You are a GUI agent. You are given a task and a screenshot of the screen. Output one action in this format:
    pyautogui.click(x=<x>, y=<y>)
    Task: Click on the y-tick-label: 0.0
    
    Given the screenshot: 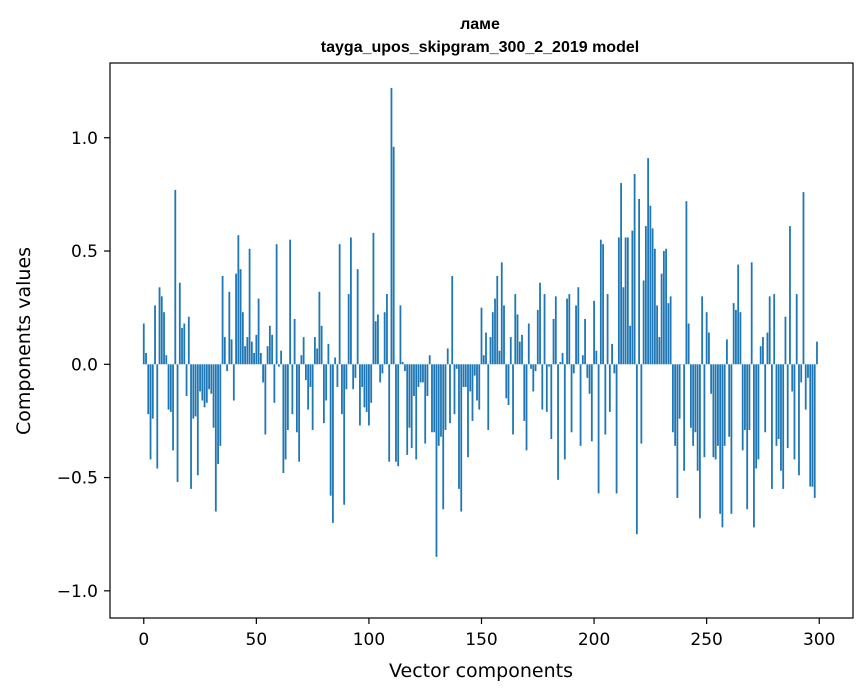 What is the action you would take?
    pyautogui.click(x=84, y=365)
    